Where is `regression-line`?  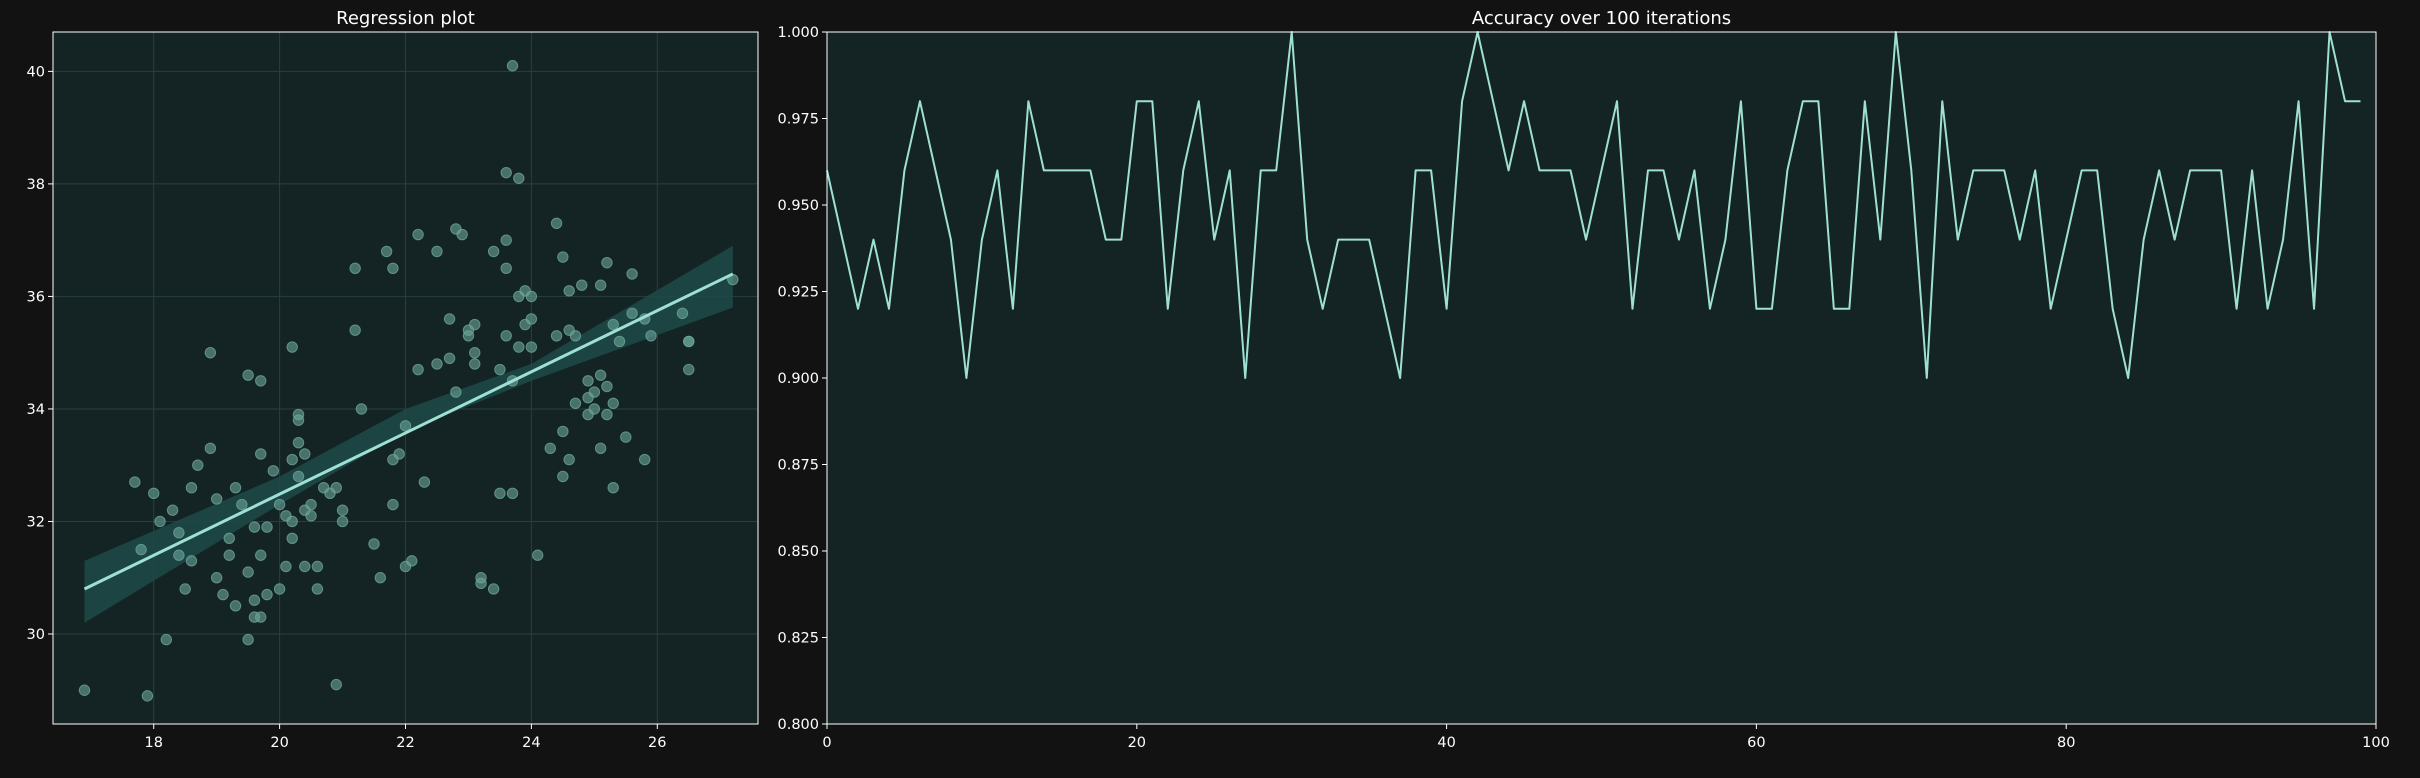
regression-line is located at coordinates (408, 431).